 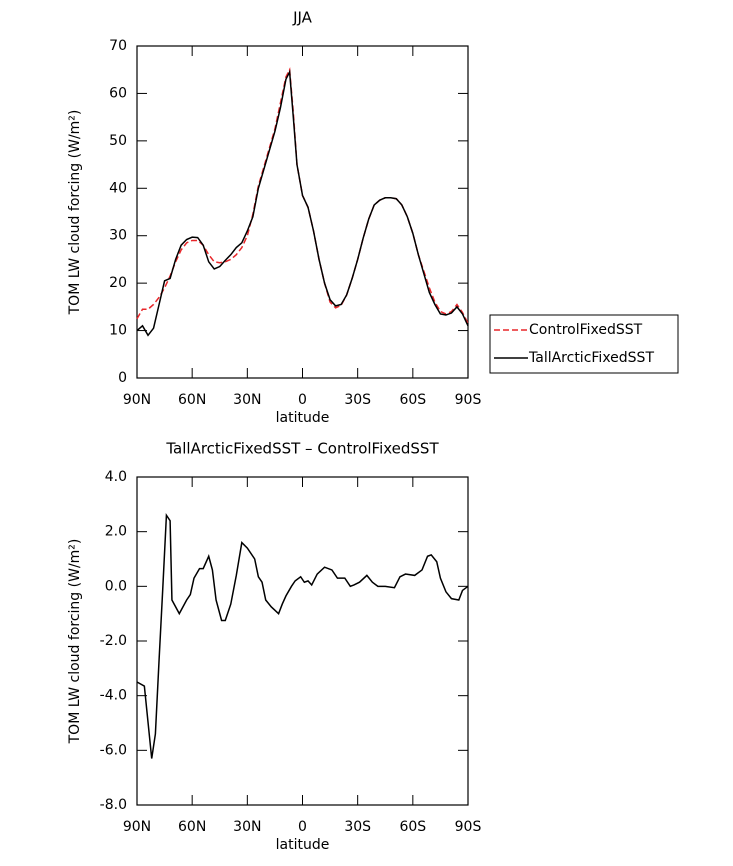 What do you see at coordinates (302, 449) in the screenshot?
I see `chart-title: TallArcticFixedSST – ControlFixedSST` at bounding box center [302, 449].